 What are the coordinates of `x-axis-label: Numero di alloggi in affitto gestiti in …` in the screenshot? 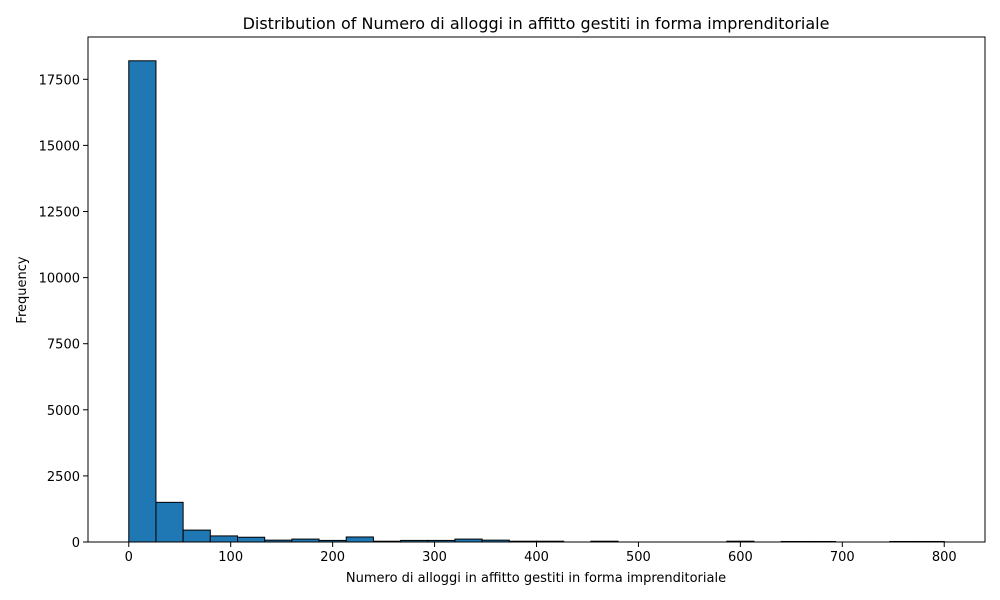 It's located at (536, 578).